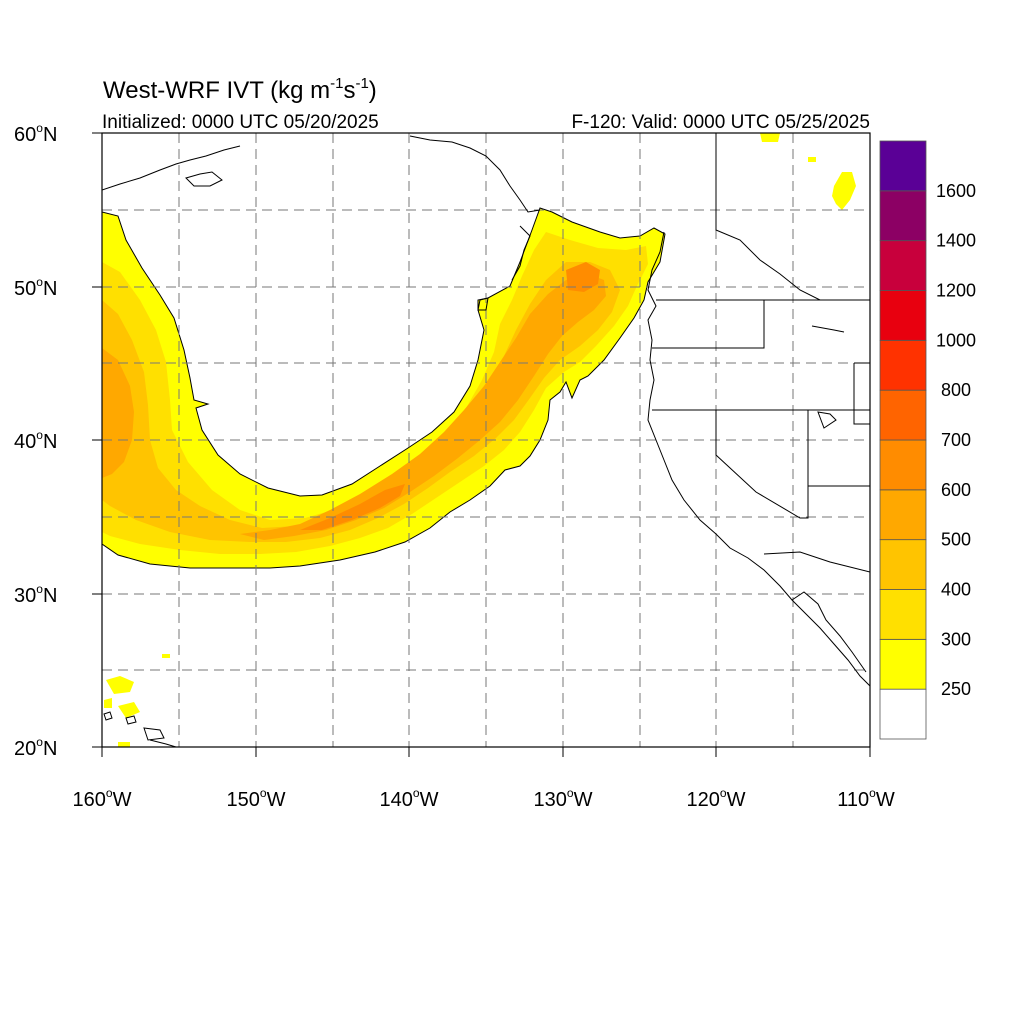  I want to click on svg-text: 130oW, so click(563, 798).